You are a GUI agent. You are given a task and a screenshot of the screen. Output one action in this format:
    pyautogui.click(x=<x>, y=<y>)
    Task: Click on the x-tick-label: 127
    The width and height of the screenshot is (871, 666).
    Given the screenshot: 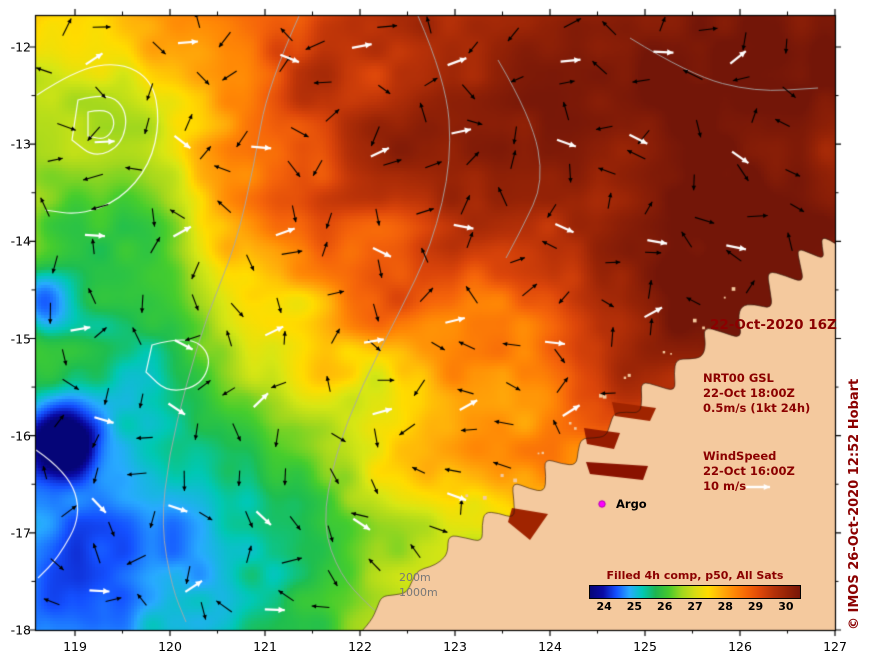 What is the action you would take?
    pyautogui.click(x=835, y=646)
    